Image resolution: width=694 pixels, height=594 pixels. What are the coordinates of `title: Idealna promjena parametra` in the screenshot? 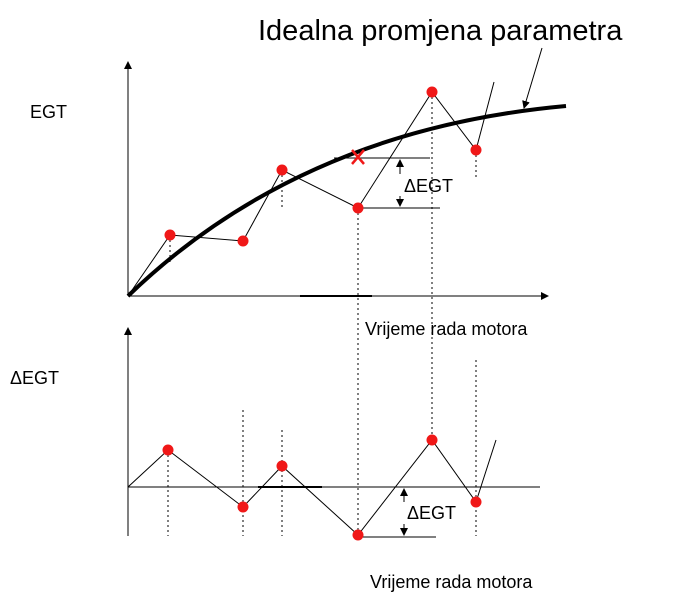 It's located at (440, 31).